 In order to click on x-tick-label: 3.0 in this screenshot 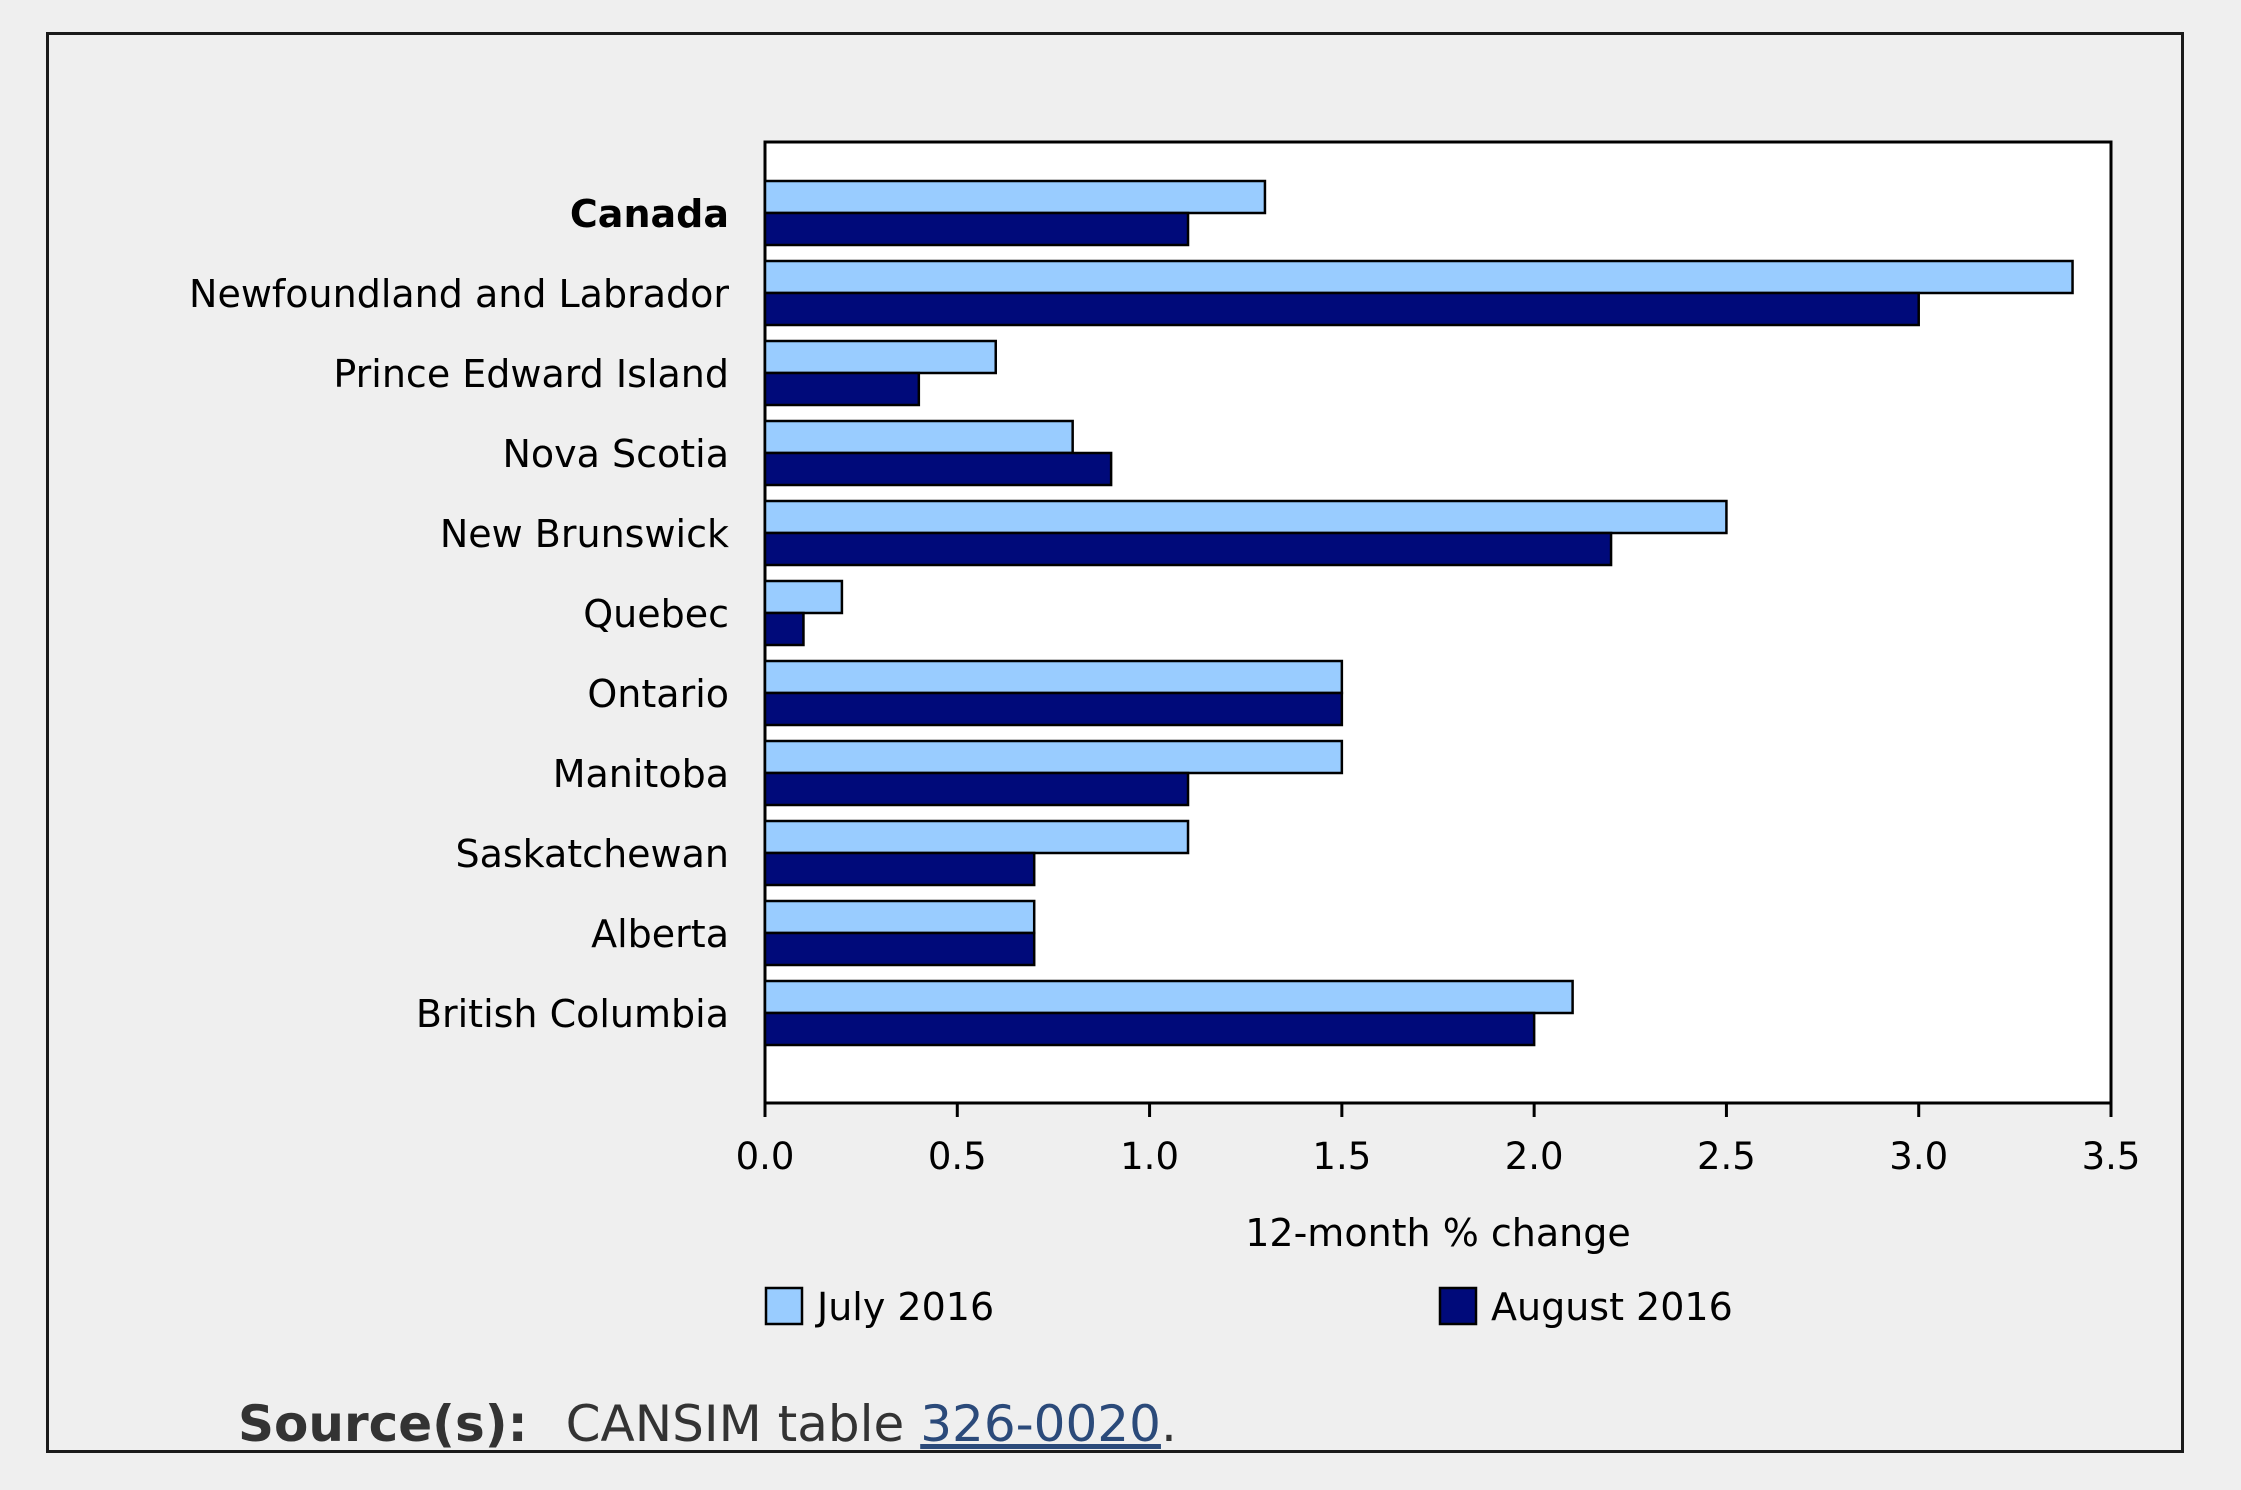, I will do `click(1918, 1156)`.